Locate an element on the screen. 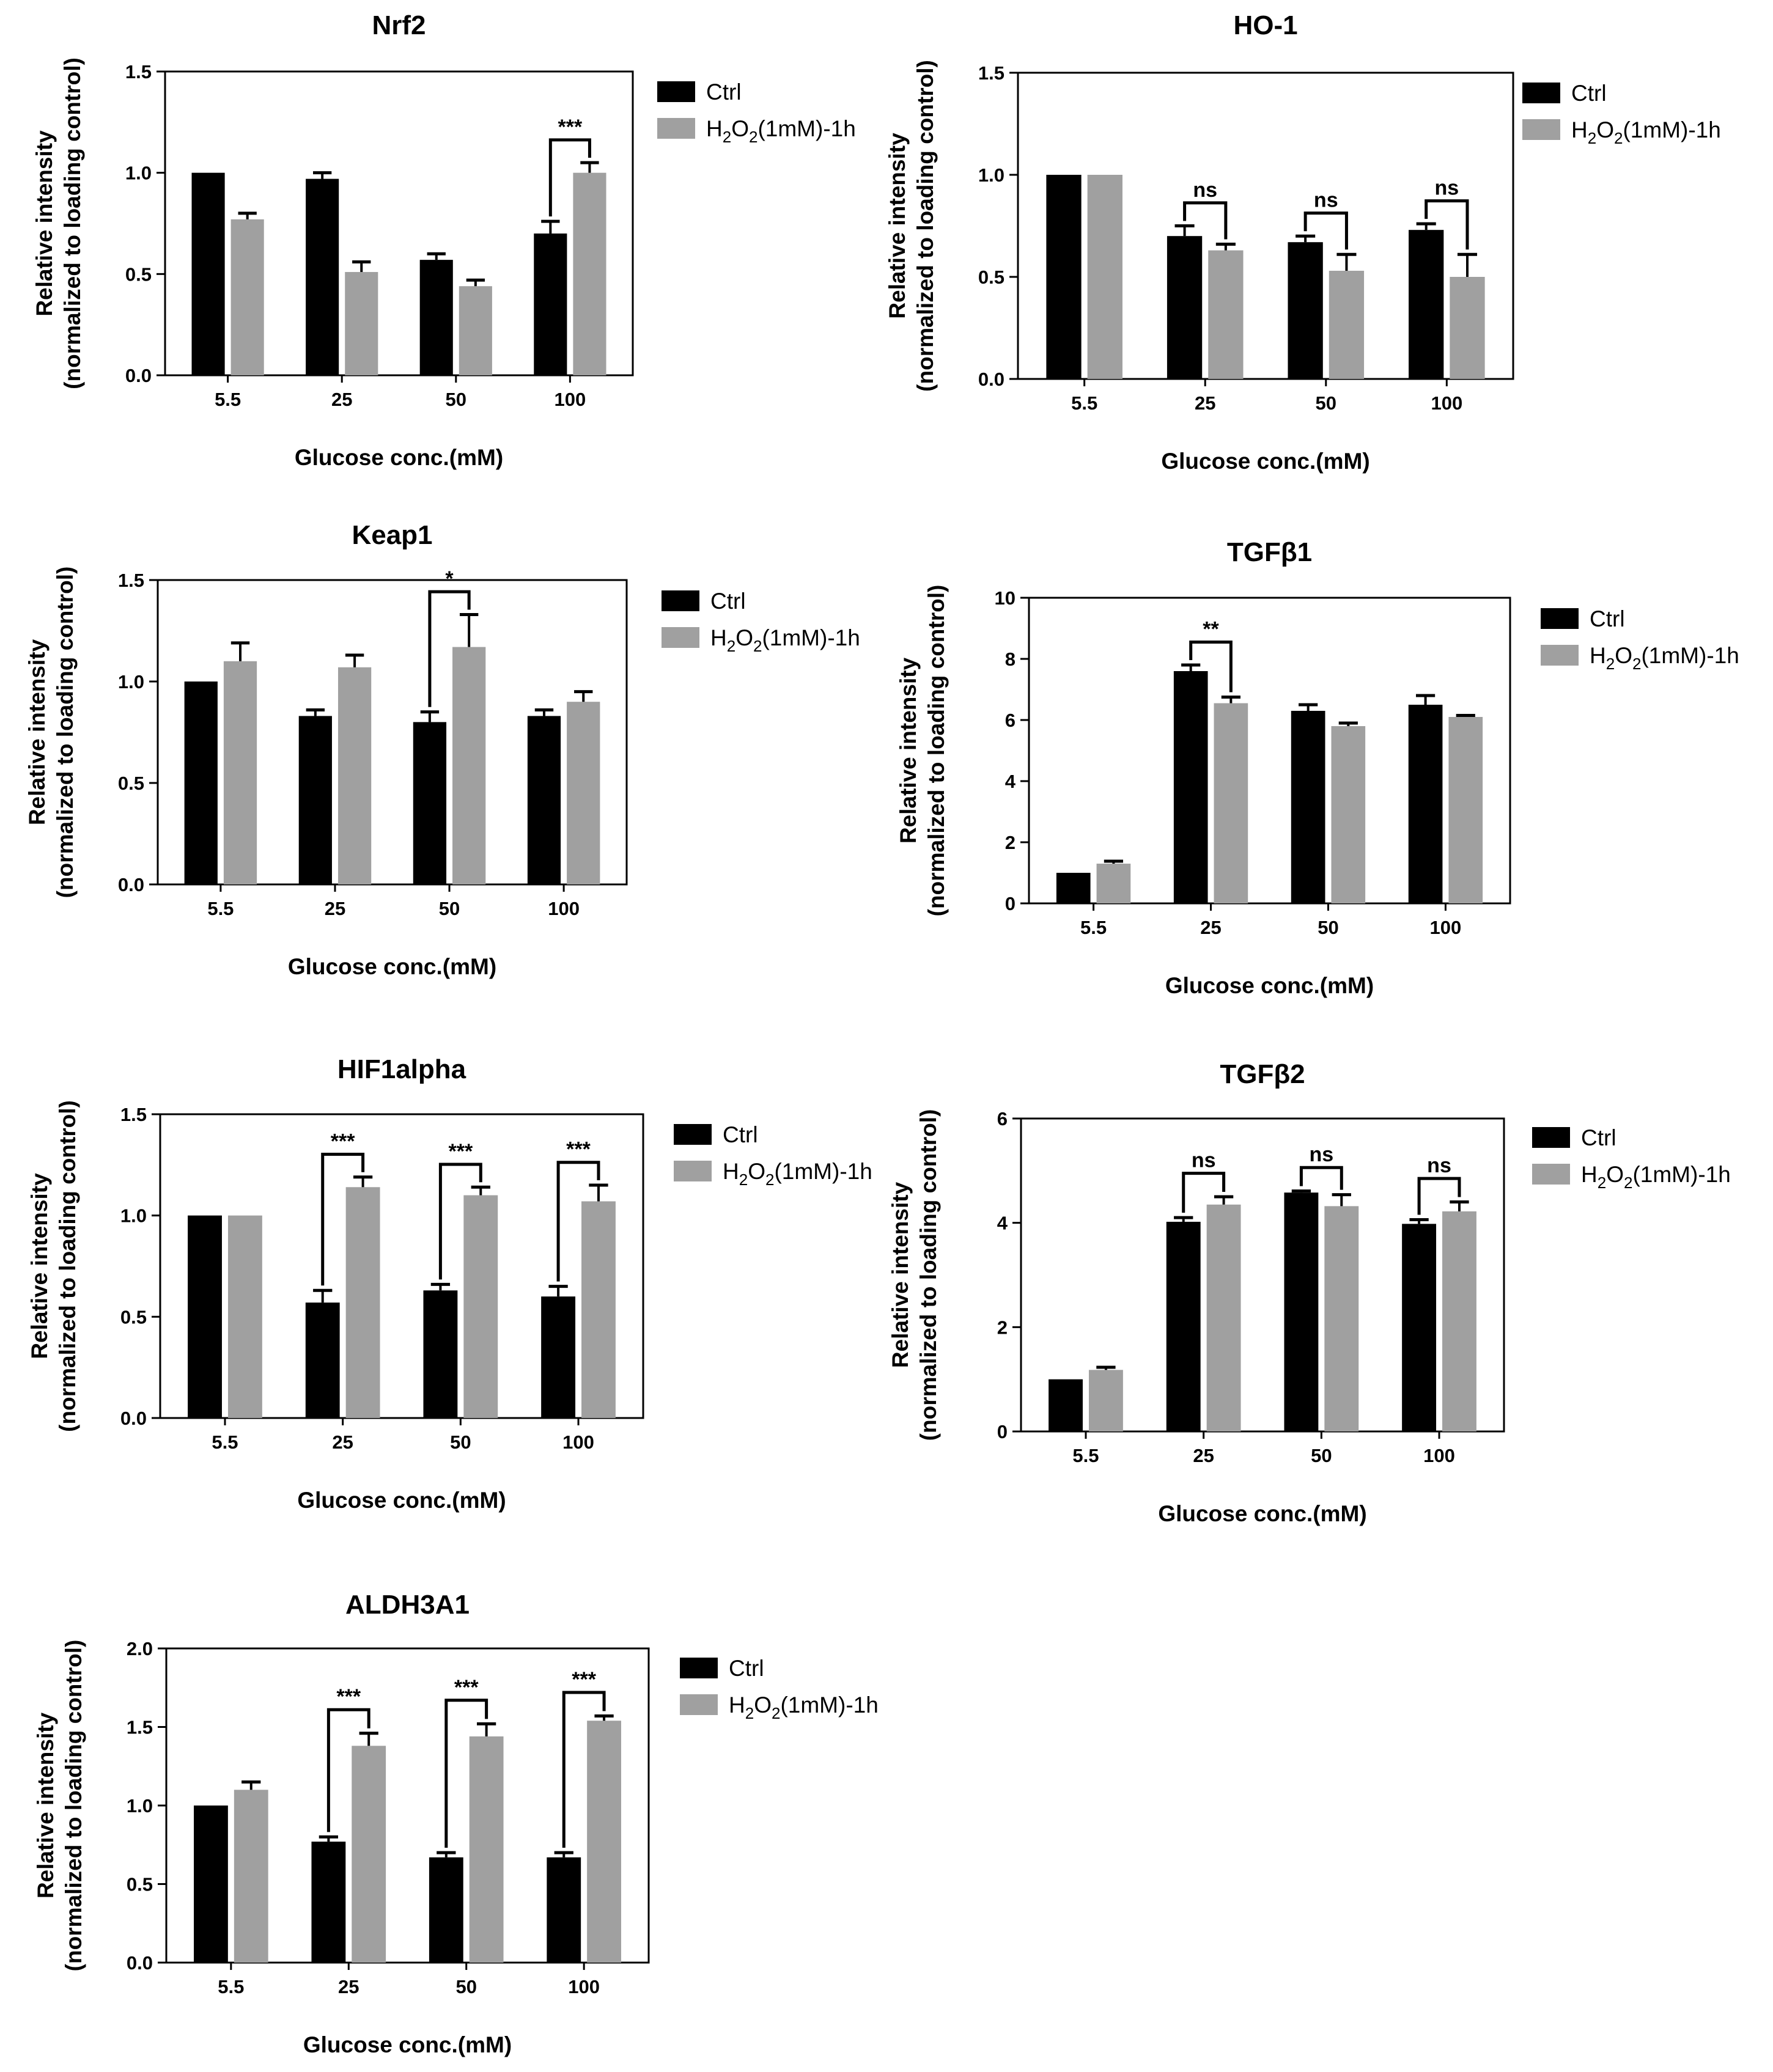 The width and height of the screenshot is (1773, 2072). chart-title: Keap1 is located at coordinates (392, 535).